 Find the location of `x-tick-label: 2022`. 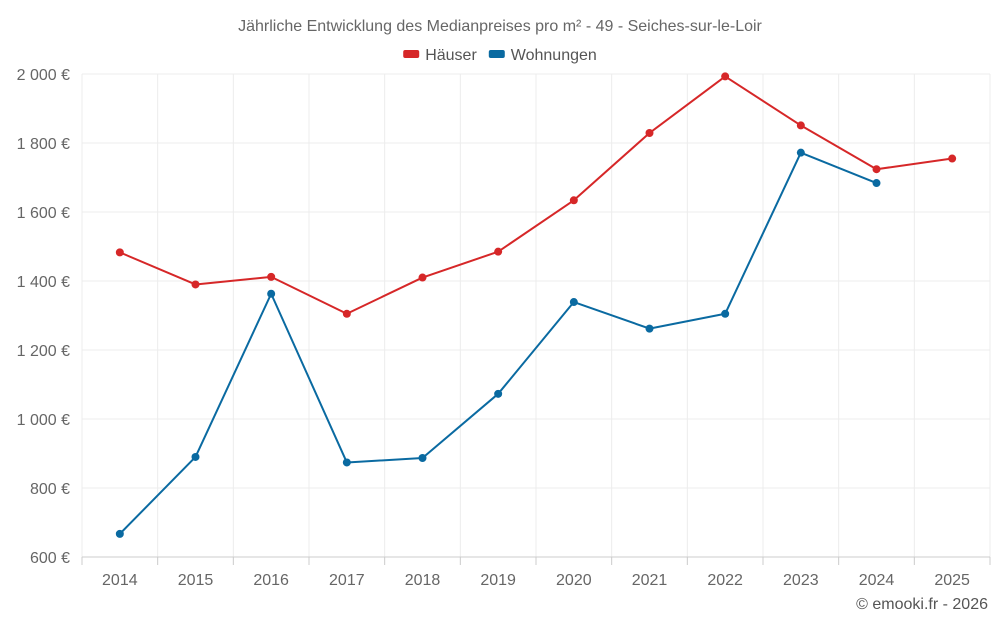

x-tick-label: 2022 is located at coordinates (725, 580).